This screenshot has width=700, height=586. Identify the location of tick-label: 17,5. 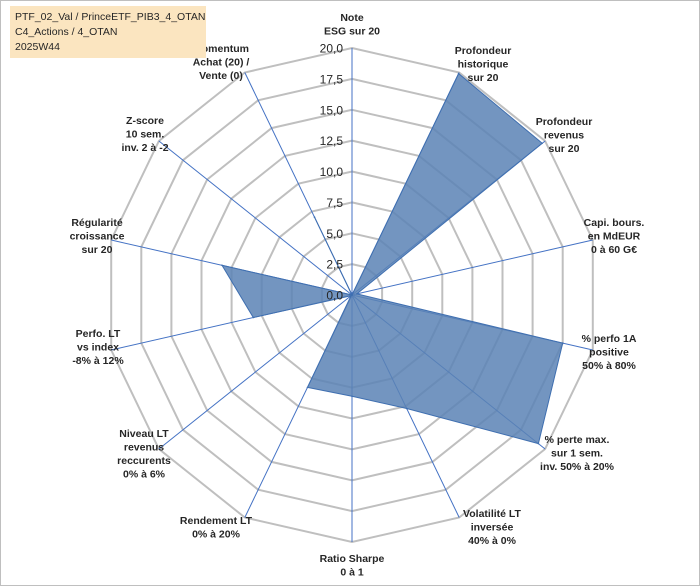
(332, 79).